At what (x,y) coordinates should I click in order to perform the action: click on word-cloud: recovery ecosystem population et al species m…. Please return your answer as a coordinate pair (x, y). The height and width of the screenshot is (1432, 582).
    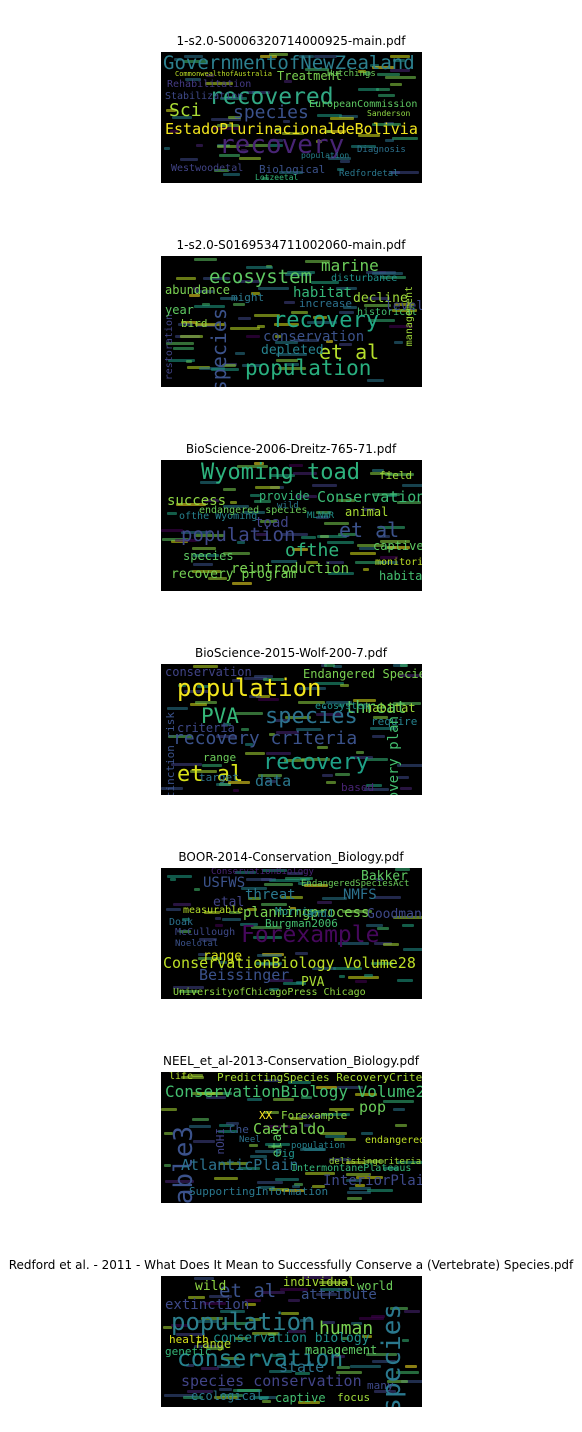
    Looking at the image, I should click on (291, 321).